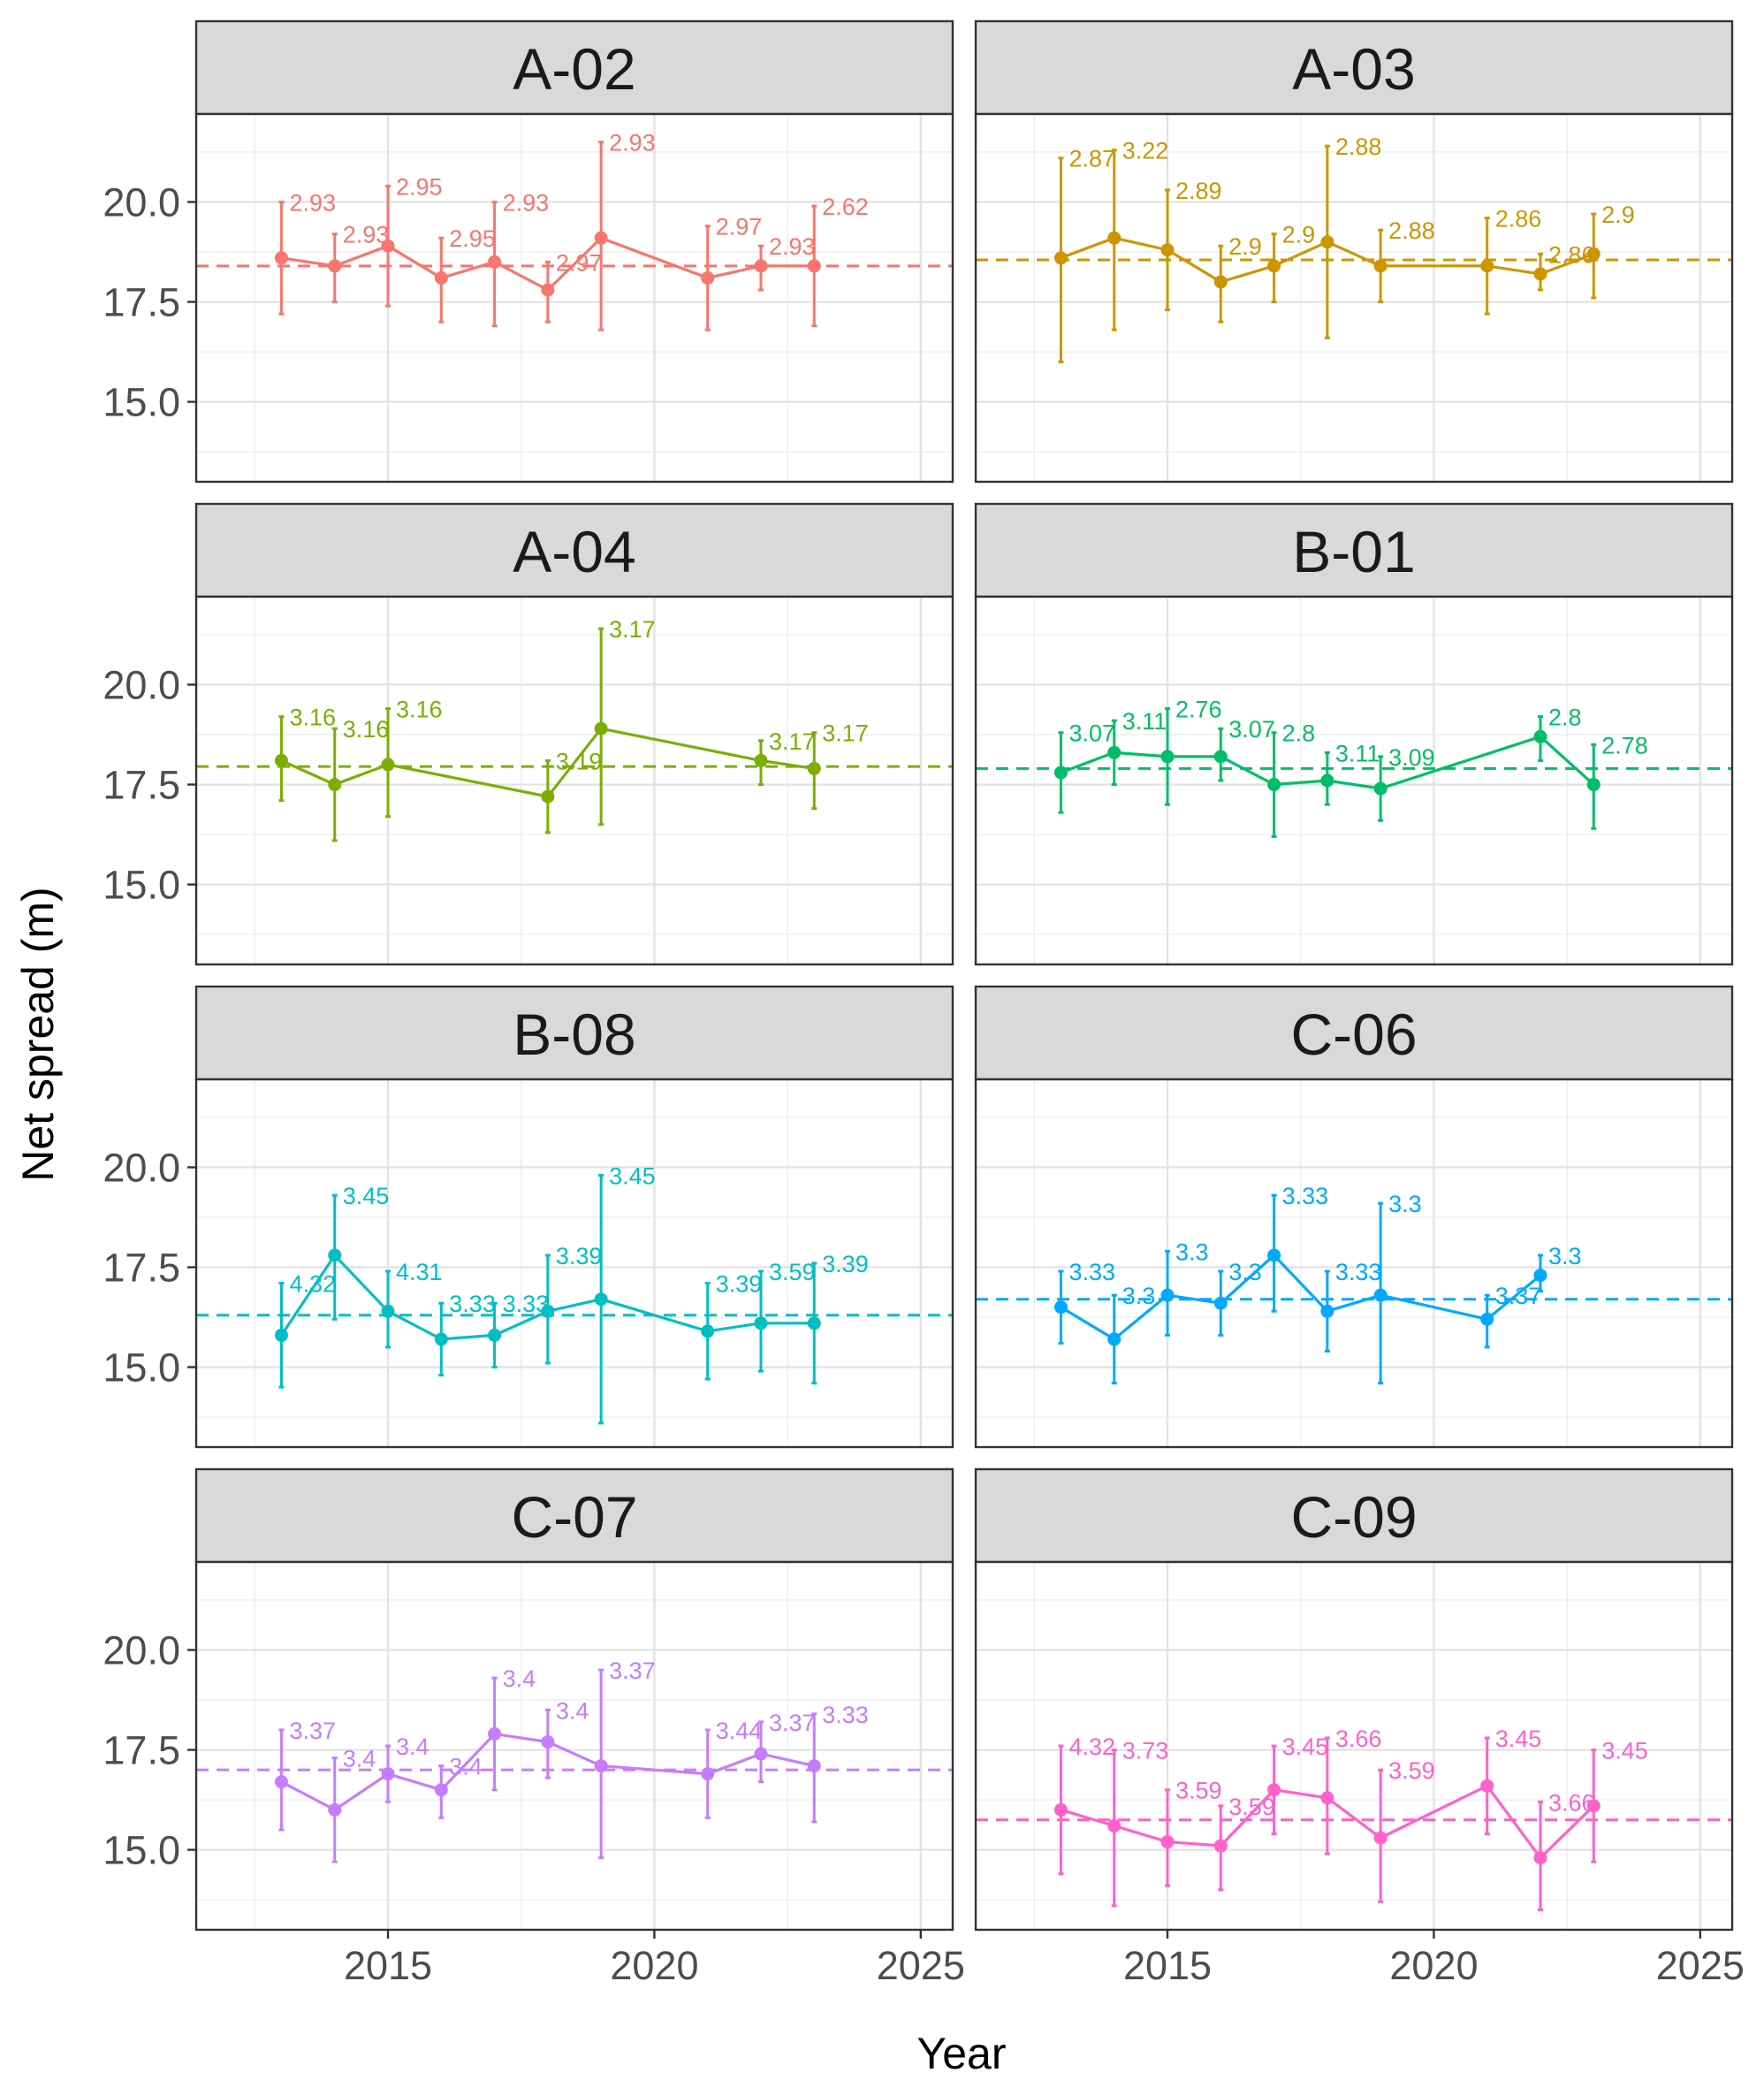  I want to click on data-label: 2.87, so click(1091, 159).